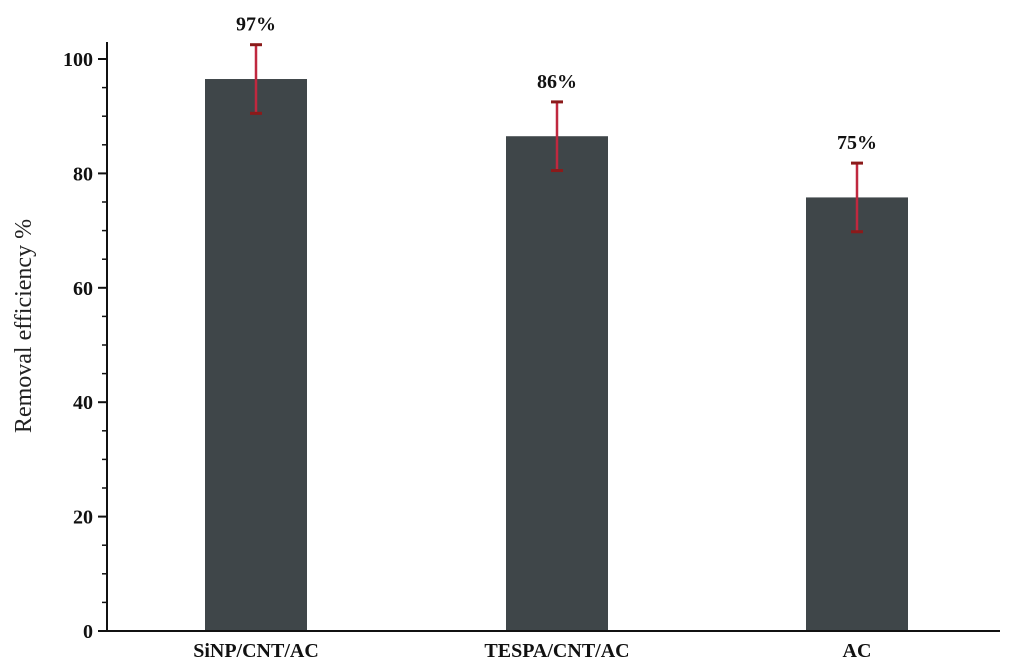  I want to click on y-tick-label: 0, so click(88, 632).